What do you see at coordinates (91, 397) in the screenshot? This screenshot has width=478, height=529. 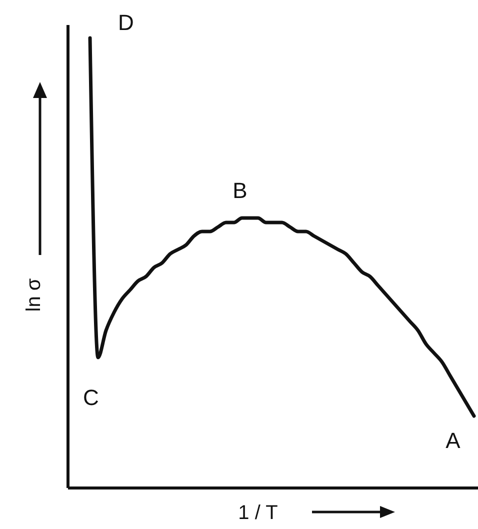 I see `annotation: C` at bounding box center [91, 397].